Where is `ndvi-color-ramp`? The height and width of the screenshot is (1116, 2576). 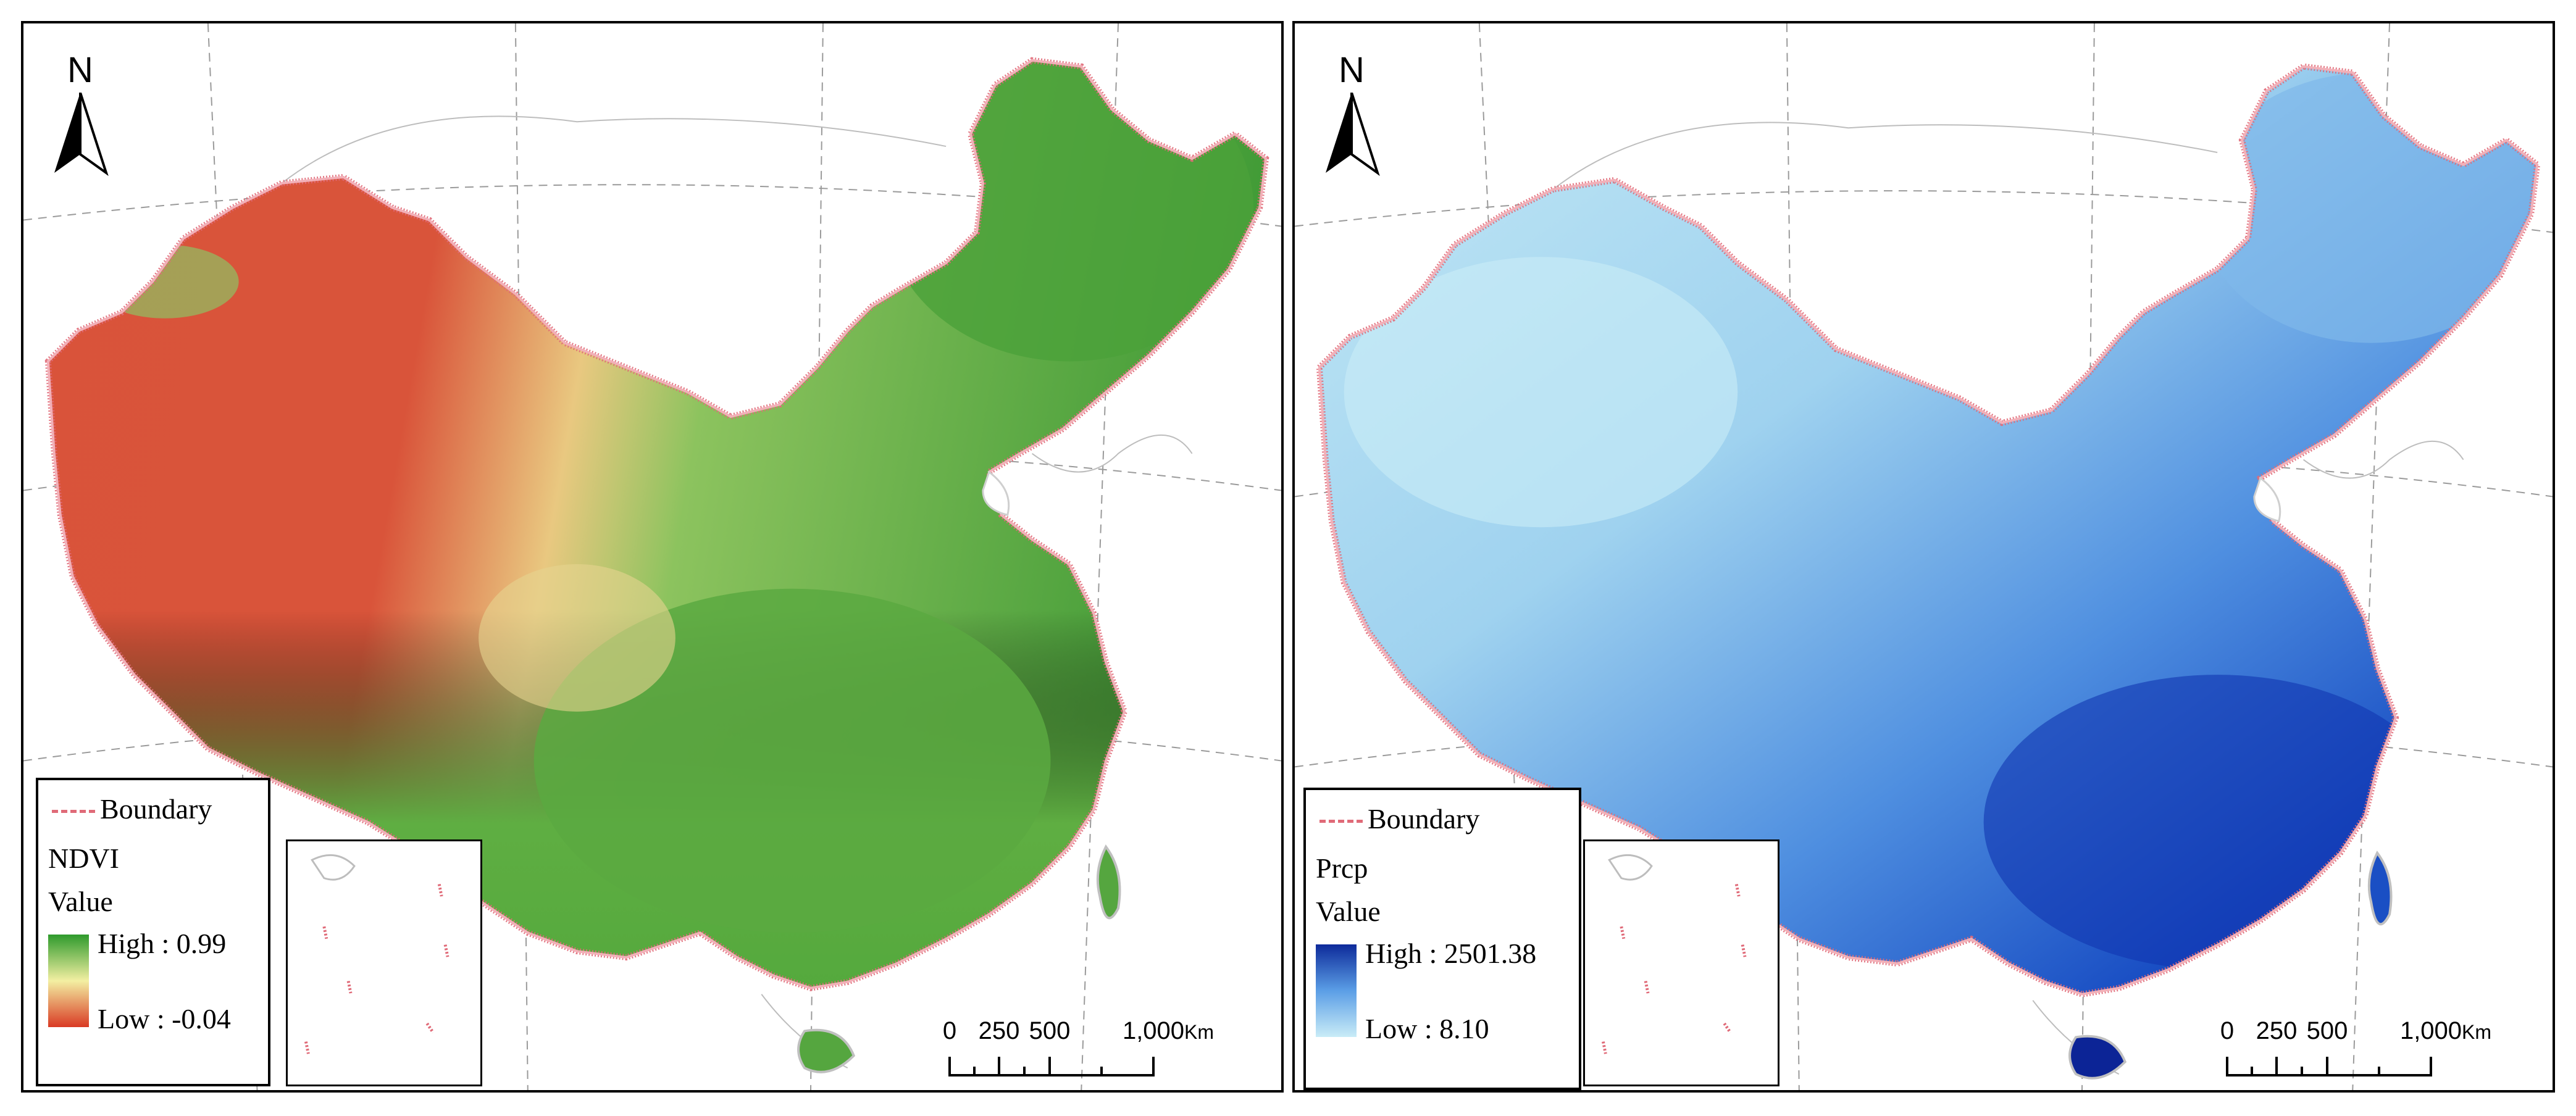 ndvi-color-ramp is located at coordinates (68, 981).